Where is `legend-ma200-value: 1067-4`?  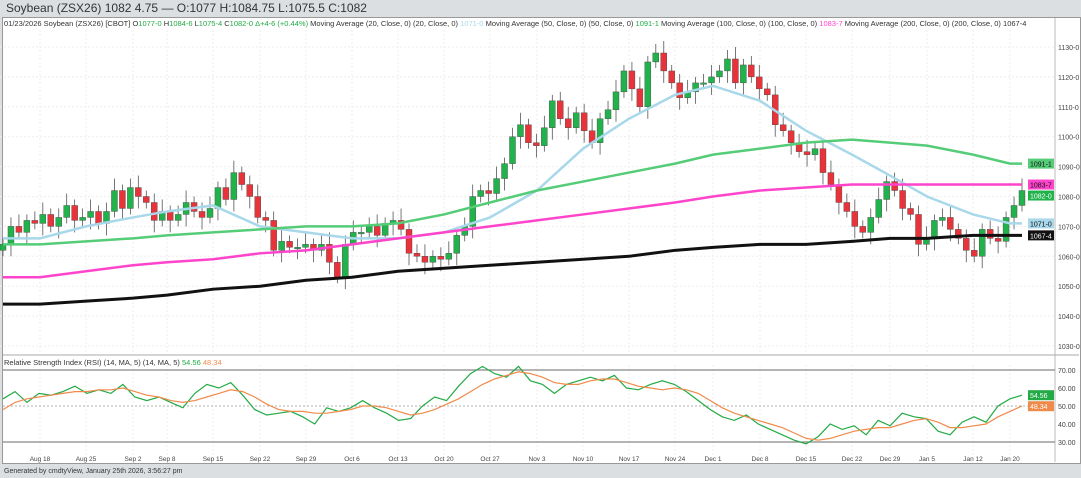
legend-ma200-value: 1067-4 is located at coordinates (1015, 23).